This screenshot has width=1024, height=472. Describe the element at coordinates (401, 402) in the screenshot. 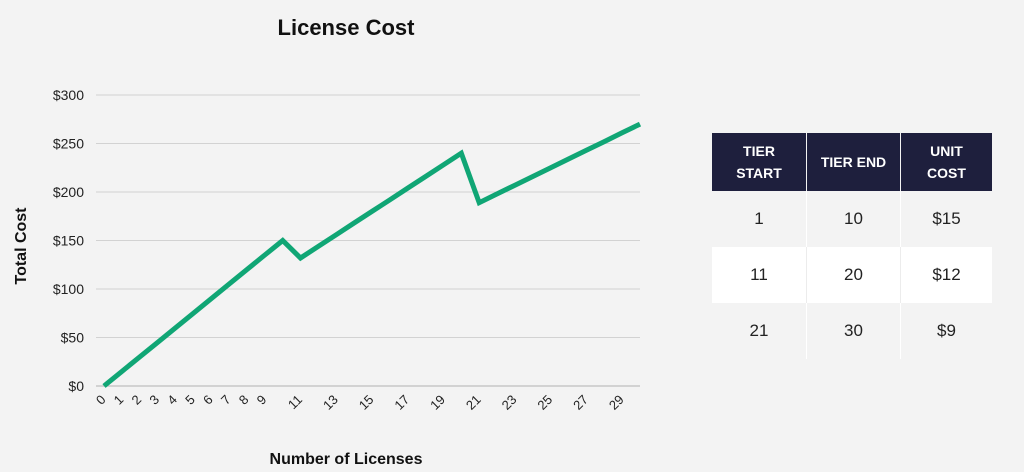

I see `x-tick-label: 17` at that location.